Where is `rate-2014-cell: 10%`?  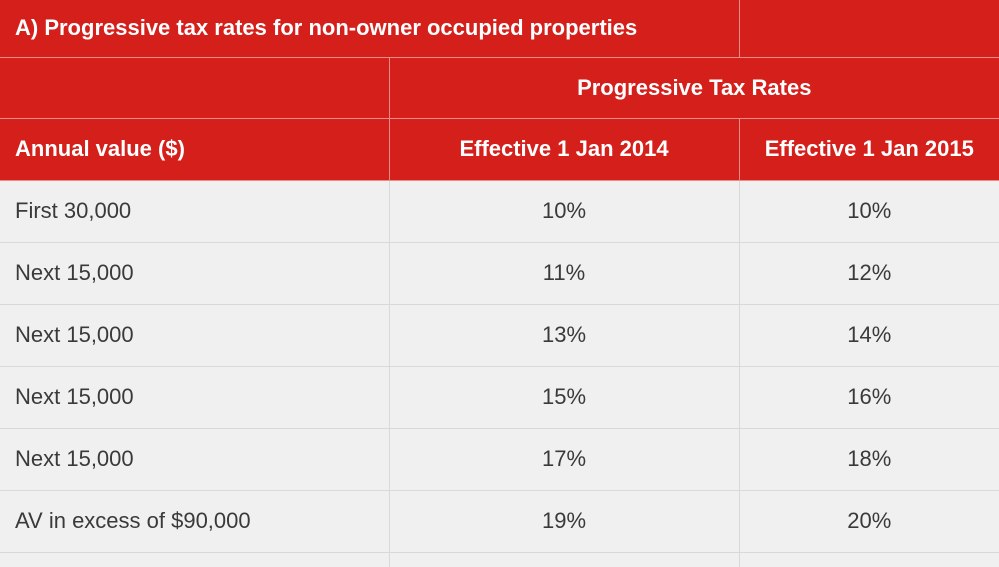
rate-2014-cell: 10% is located at coordinates (564, 211).